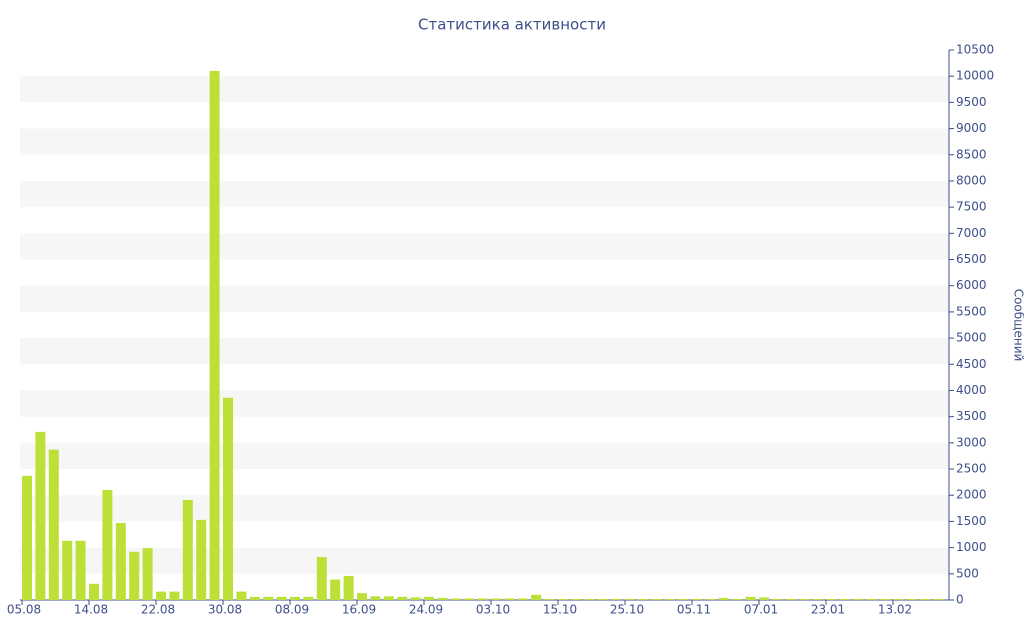  What do you see at coordinates (1018, 325) in the screenshot?
I see `y-axis-label: Сообщений` at bounding box center [1018, 325].